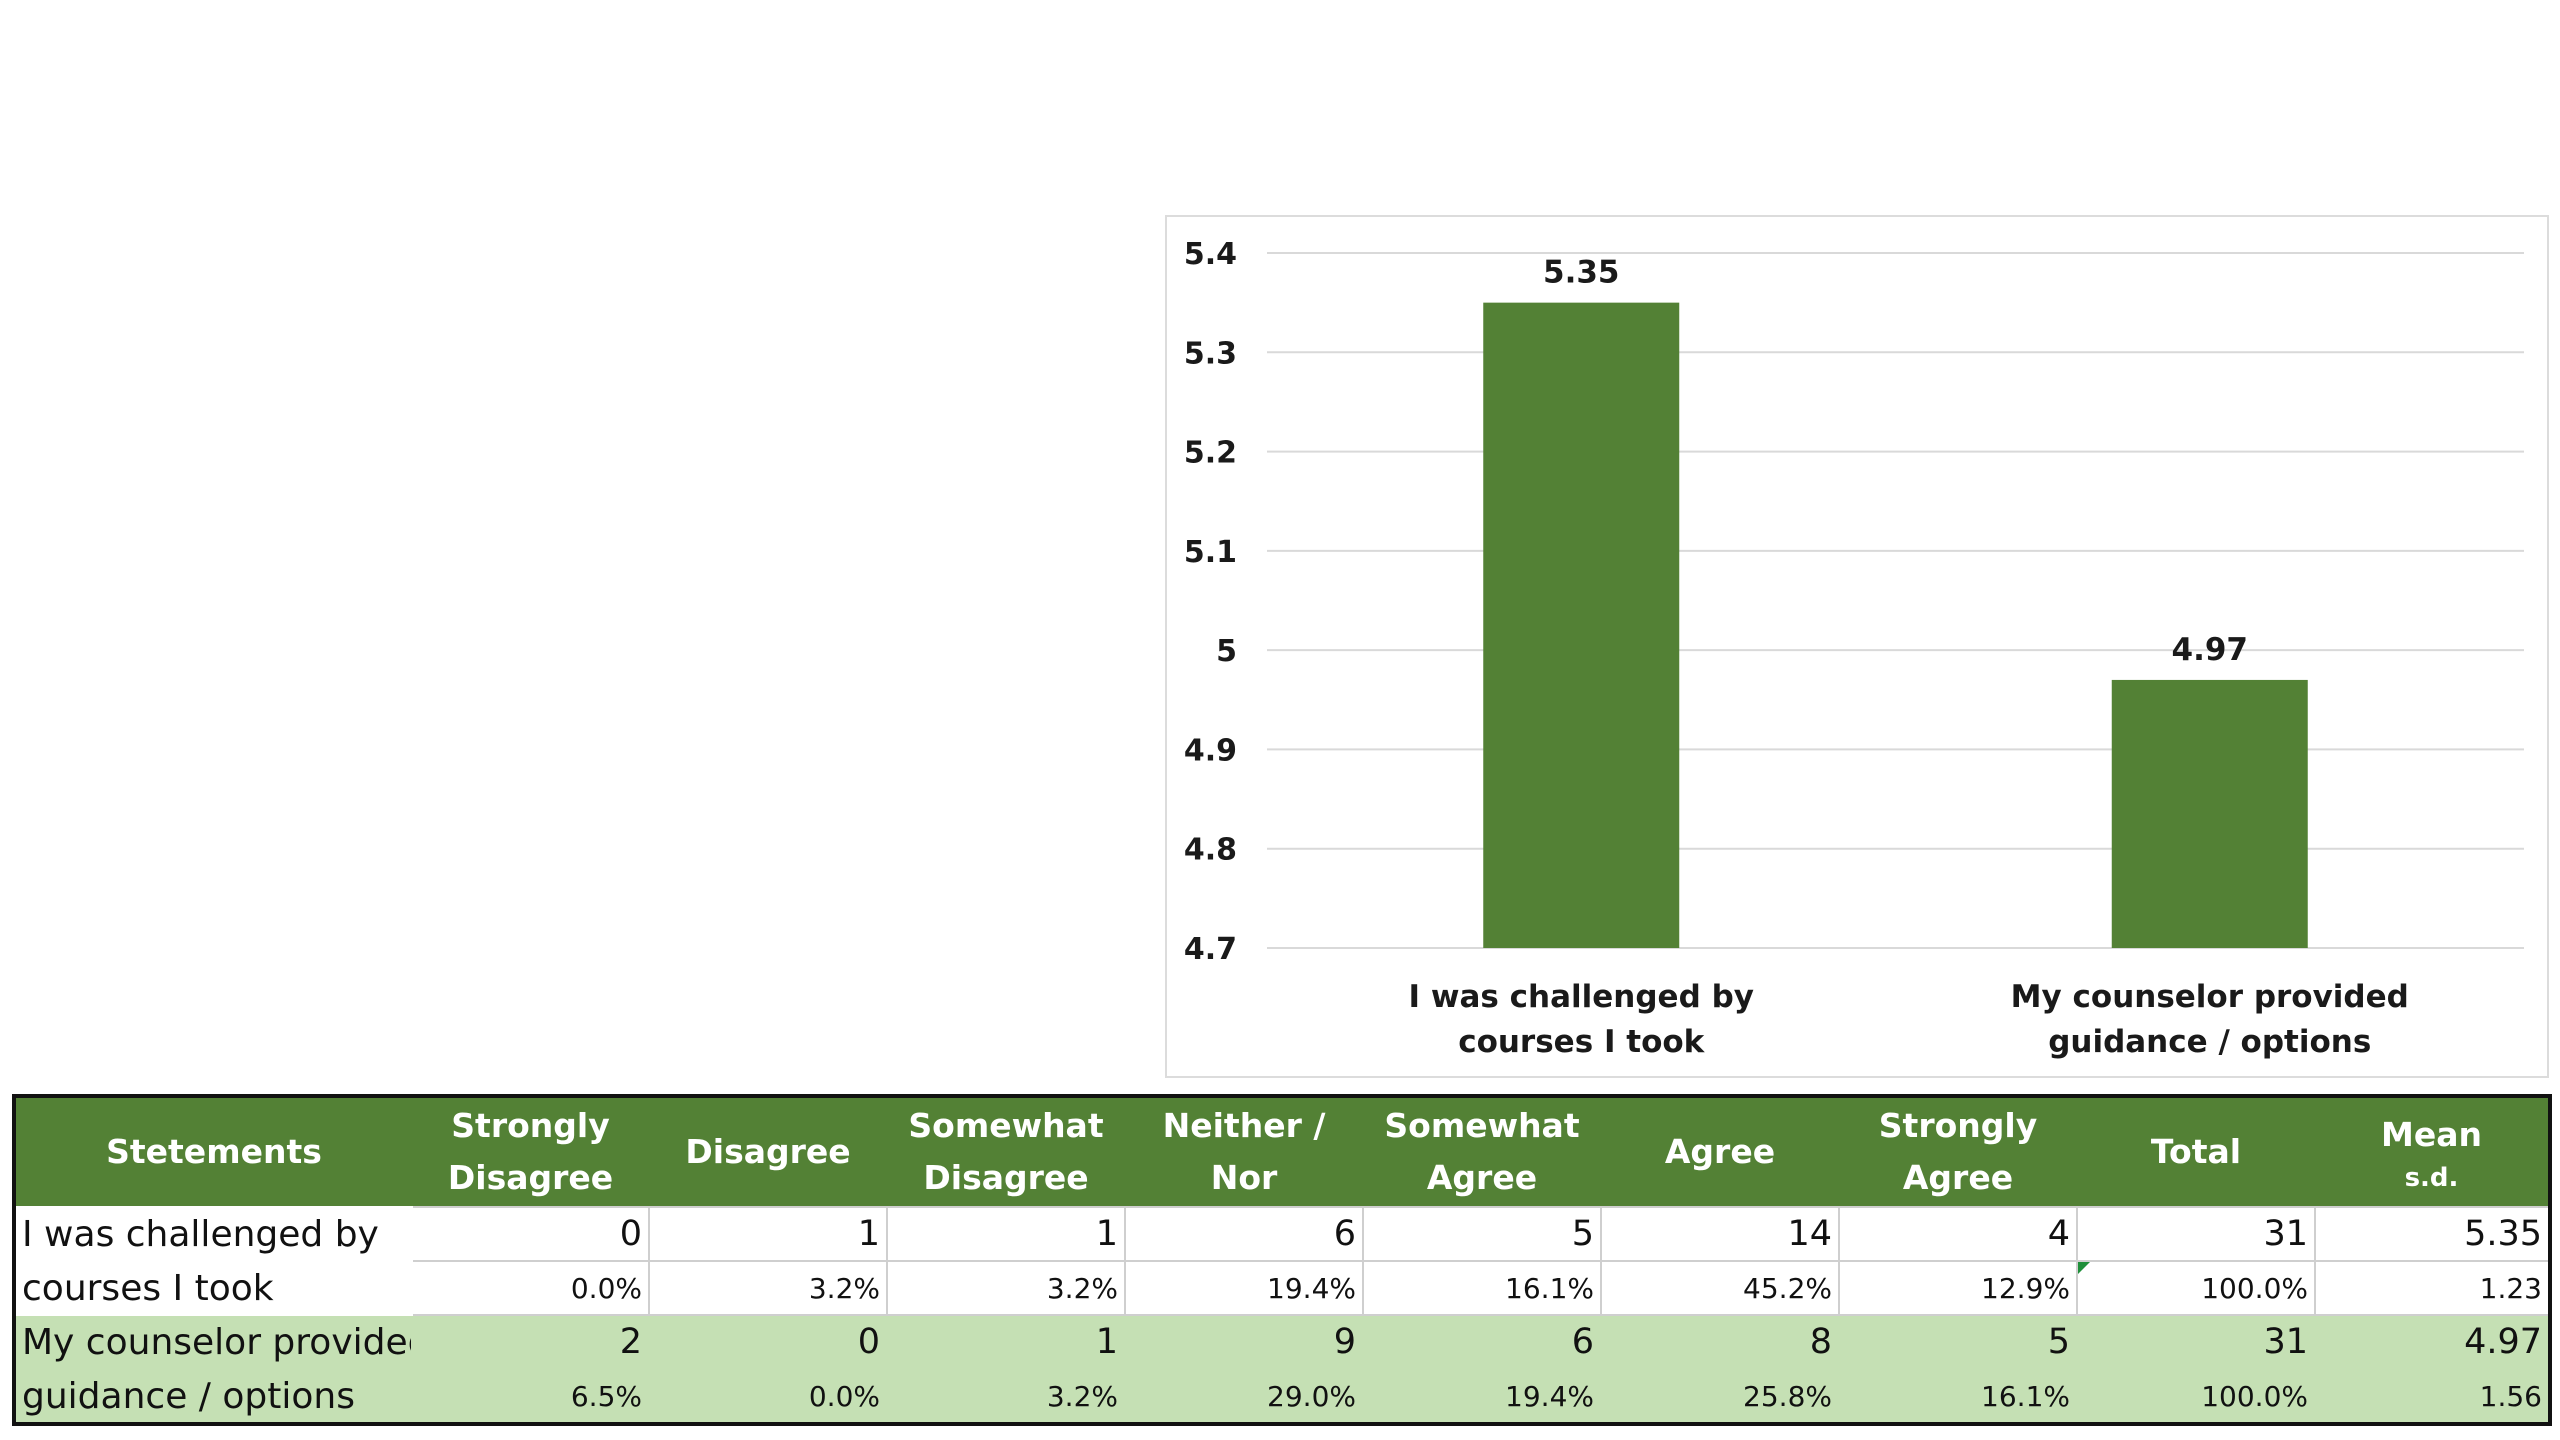  What do you see at coordinates (2432, 1288) in the screenshot?
I see `percent-cell: 1.23` at bounding box center [2432, 1288].